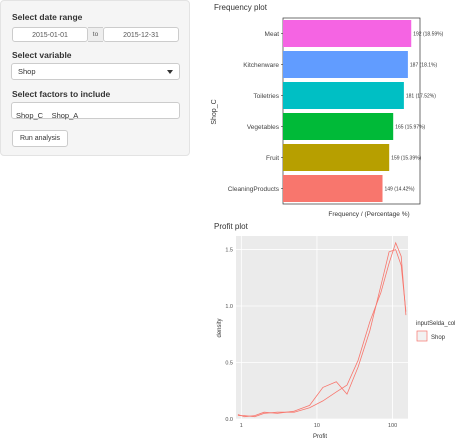 The height and width of the screenshot is (446, 474). What do you see at coordinates (95, 111) in the screenshot?
I see `factors-input: Shop_C Shop_A` at bounding box center [95, 111].